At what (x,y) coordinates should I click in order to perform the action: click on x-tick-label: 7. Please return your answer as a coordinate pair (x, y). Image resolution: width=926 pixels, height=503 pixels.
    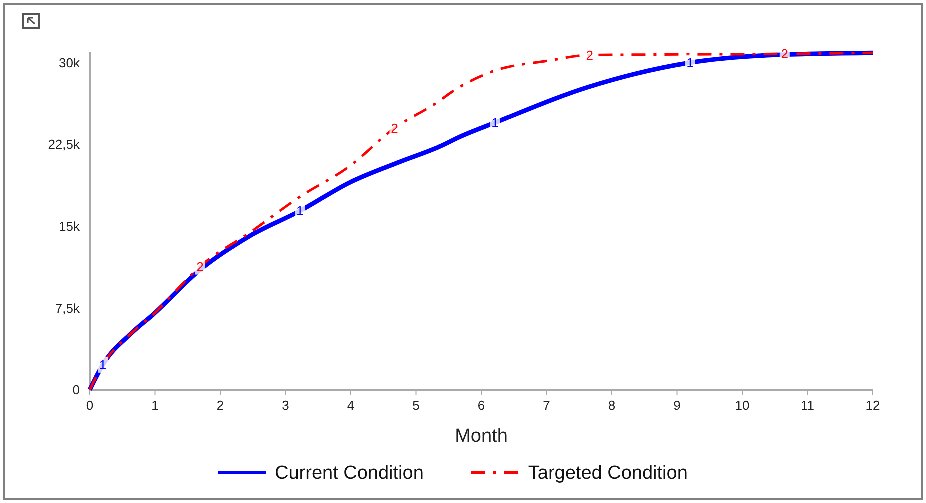
    Looking at the image, I should click on (546, 405).